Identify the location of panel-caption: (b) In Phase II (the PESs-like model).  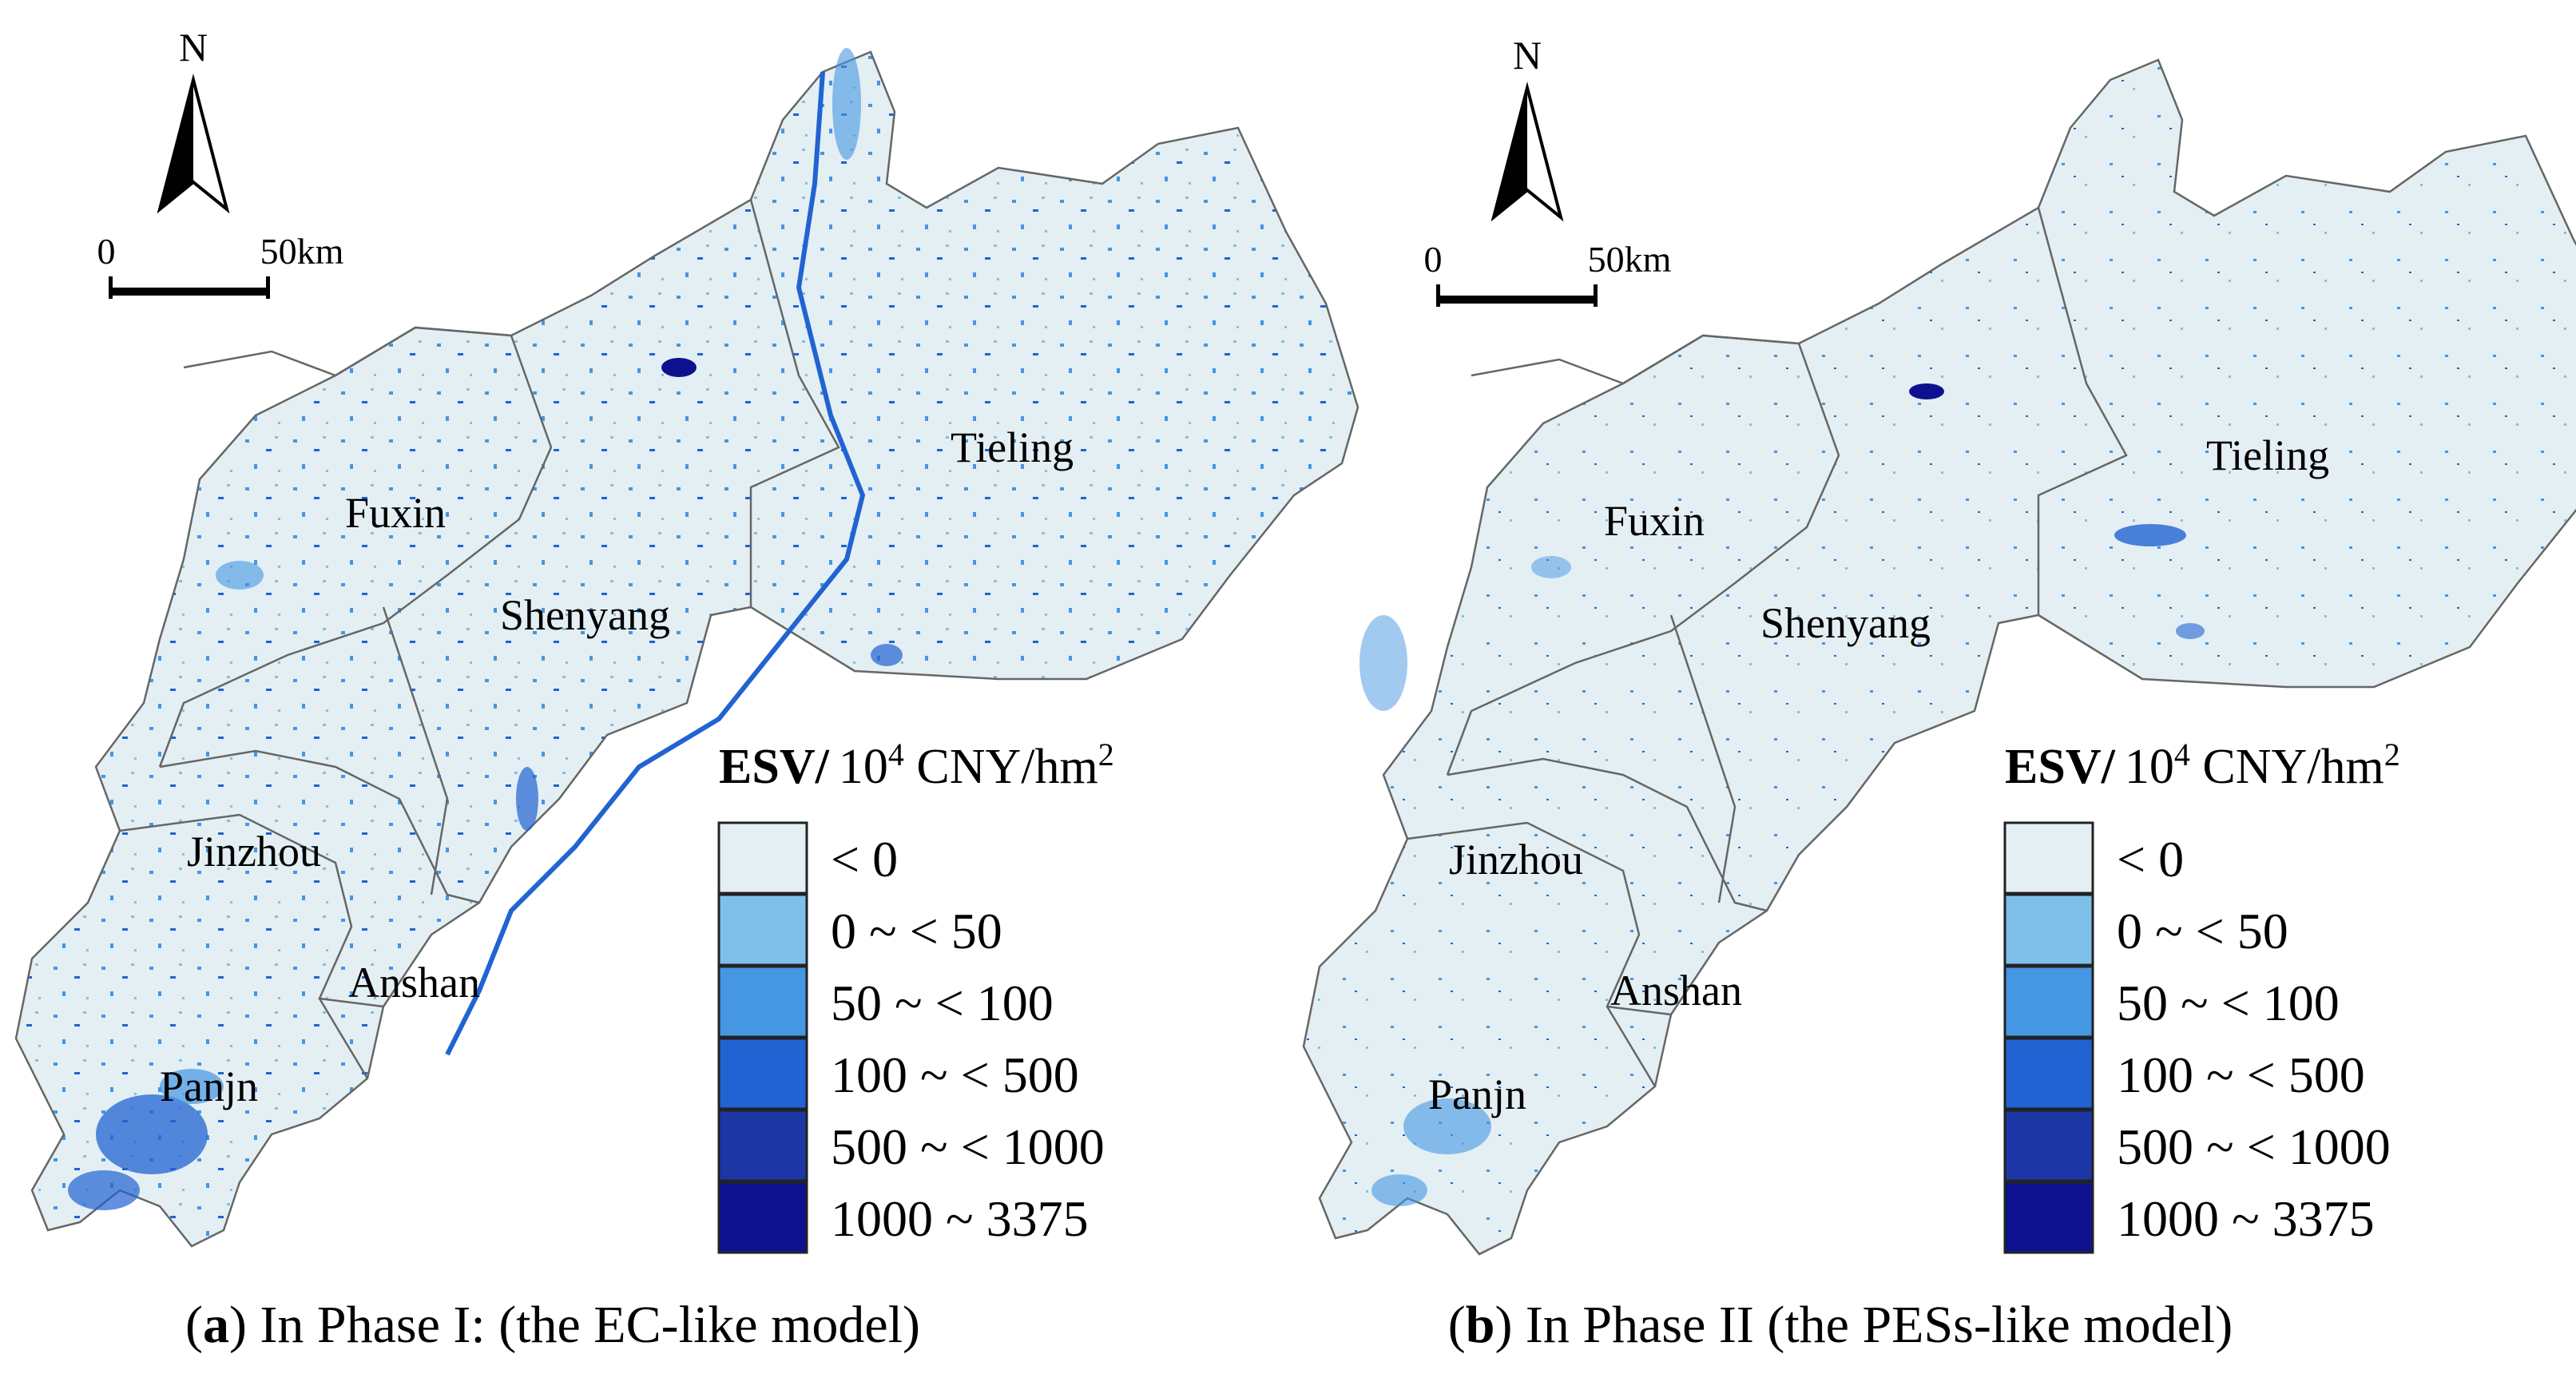
(1840, 1325).